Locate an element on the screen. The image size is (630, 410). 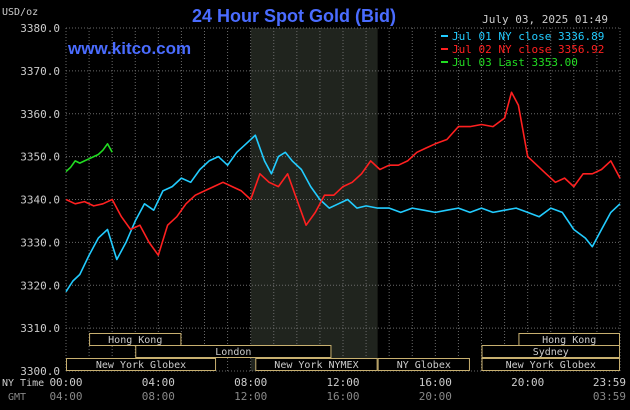
x-tick-label-ny: 08:00 is located at coordinates (250, 382).